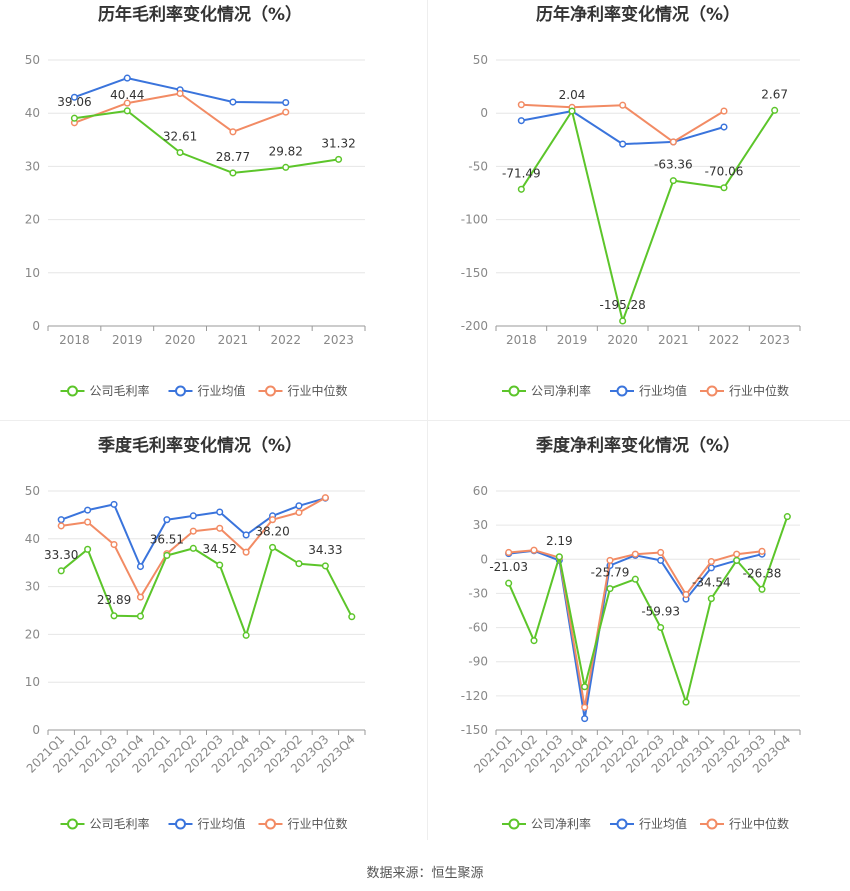  I want to click on data-label: 28.77, so click(233, 157).